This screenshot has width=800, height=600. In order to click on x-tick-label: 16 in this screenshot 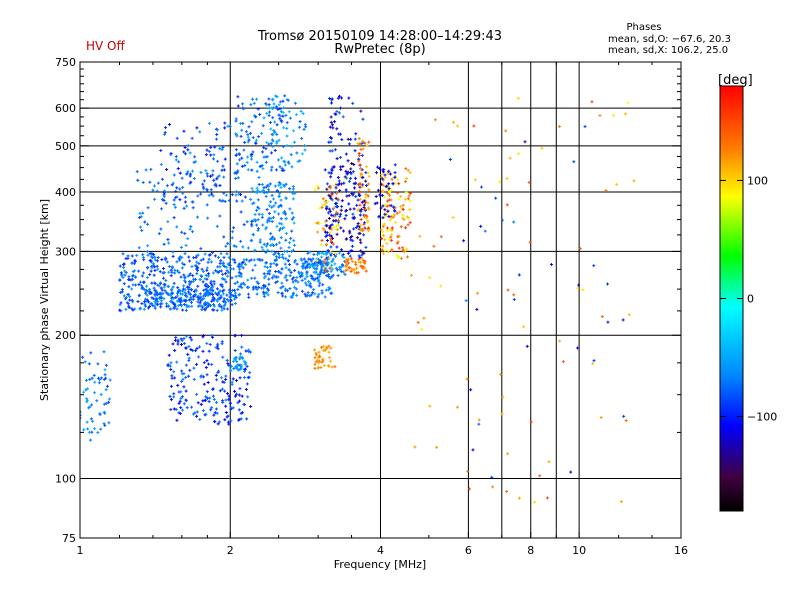, I will do `click(681, 550)`.